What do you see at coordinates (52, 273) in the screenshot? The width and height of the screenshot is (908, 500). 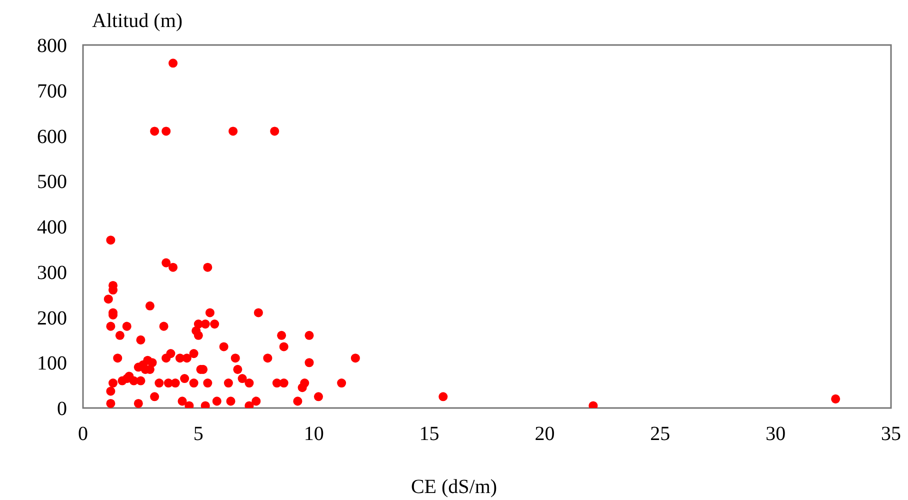 I see `y-tick-label: 300` at bounding box center [52, 273].